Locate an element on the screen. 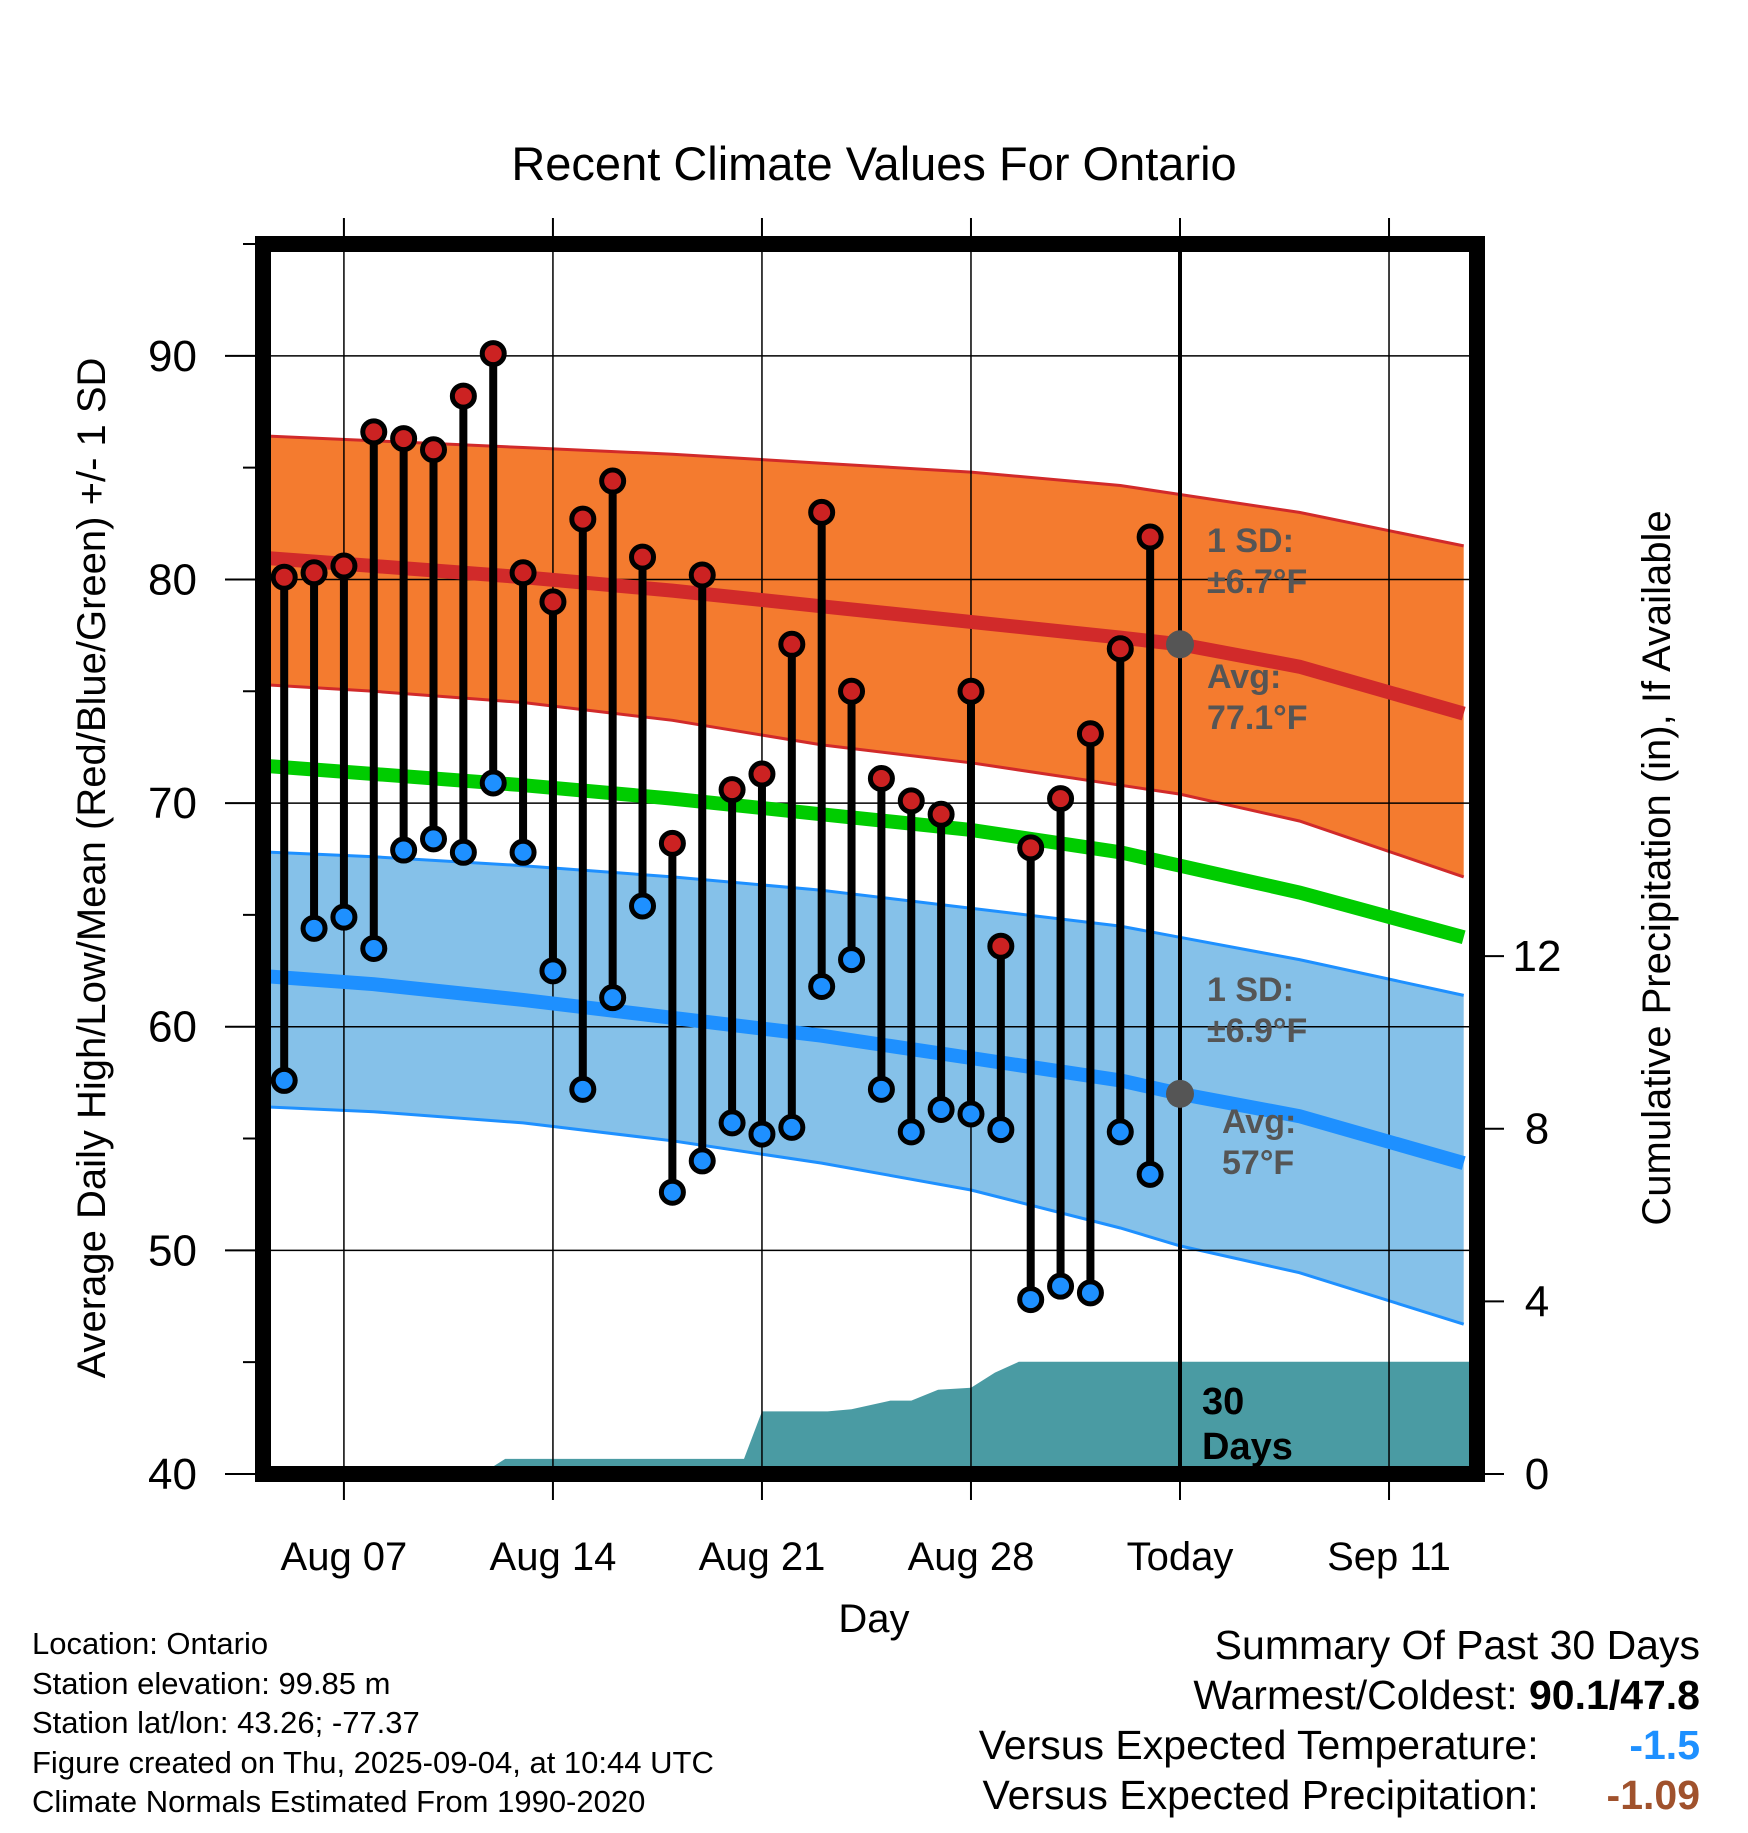 This screenshot has width=1748, height=1833. window-annotation: 30 Days is located at coordinates (1247, 1424).